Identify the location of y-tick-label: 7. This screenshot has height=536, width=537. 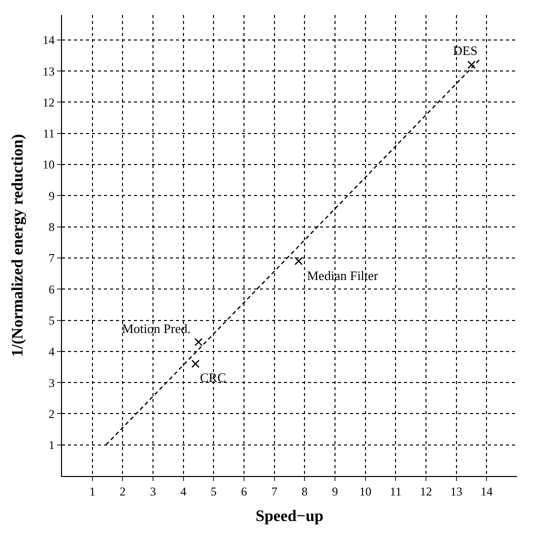
(51, 258).